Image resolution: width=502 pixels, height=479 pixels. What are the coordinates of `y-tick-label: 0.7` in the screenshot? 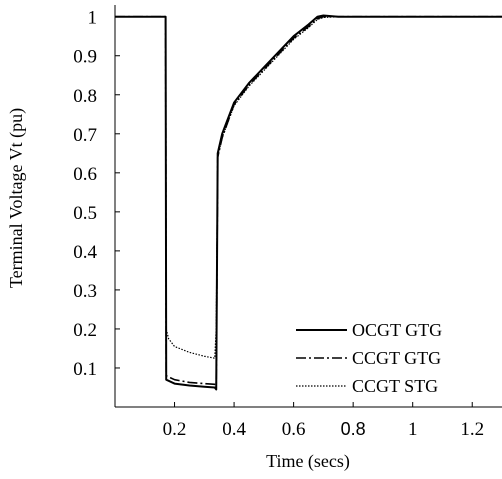 It's located at (85, 135).